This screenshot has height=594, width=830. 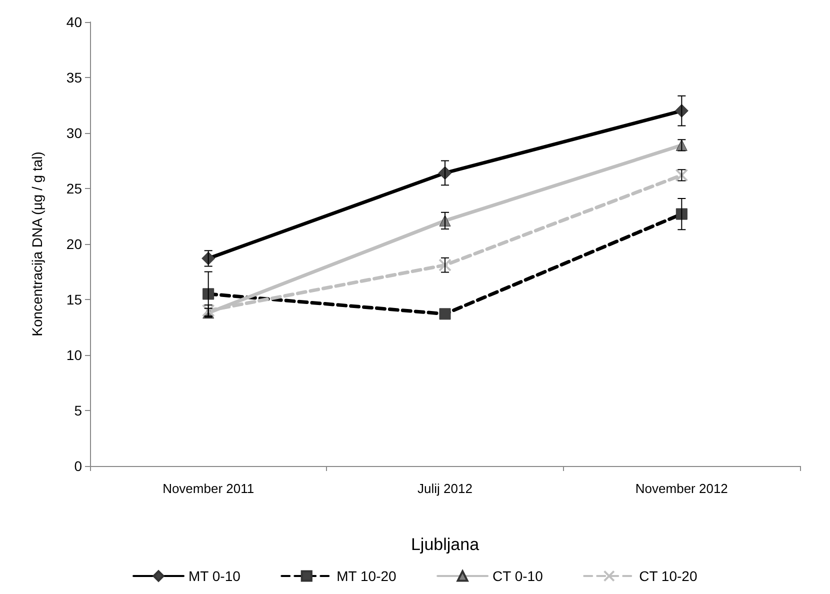 What do you see at coordinates (74, 300) in the screenshot?
I see `y-tick-label: 15` at bounding box center [74, 300].